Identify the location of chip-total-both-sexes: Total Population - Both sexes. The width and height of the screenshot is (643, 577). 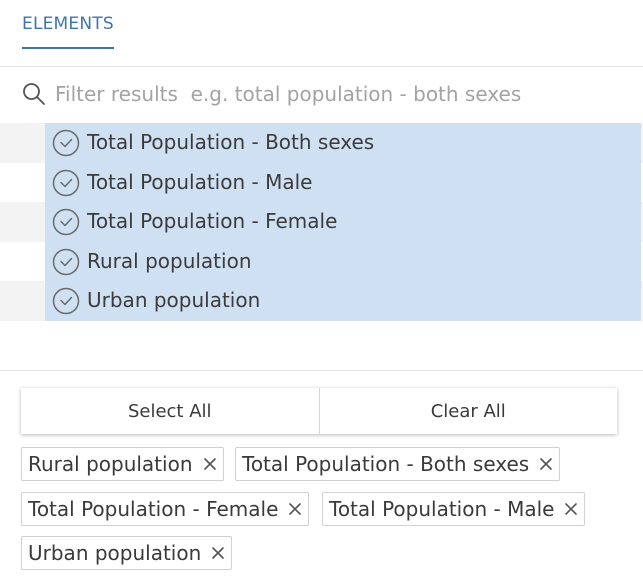
(398, 464).